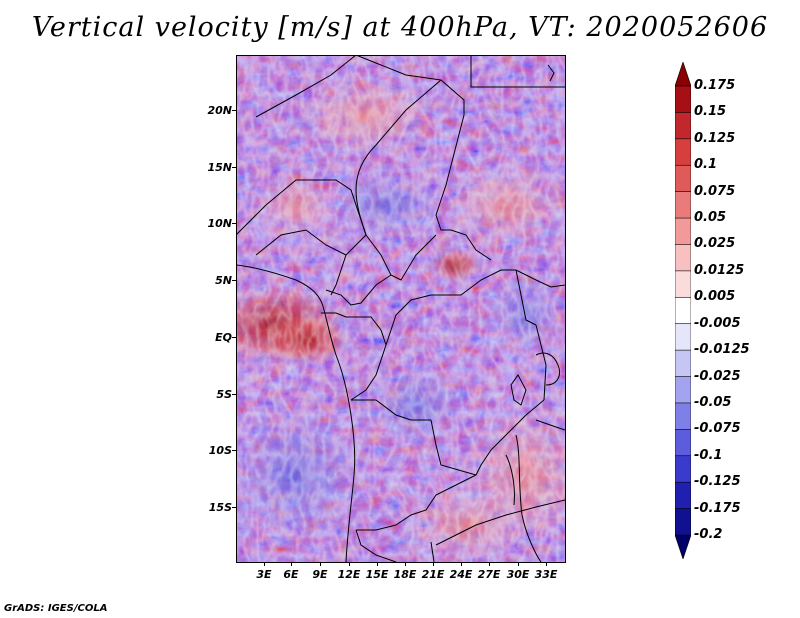 The width and height of the screenshot is (800, 618). Describe the element at coordinates (719, 270) in the screenshot. I see `colorbar-label: 0.0125` at that location.